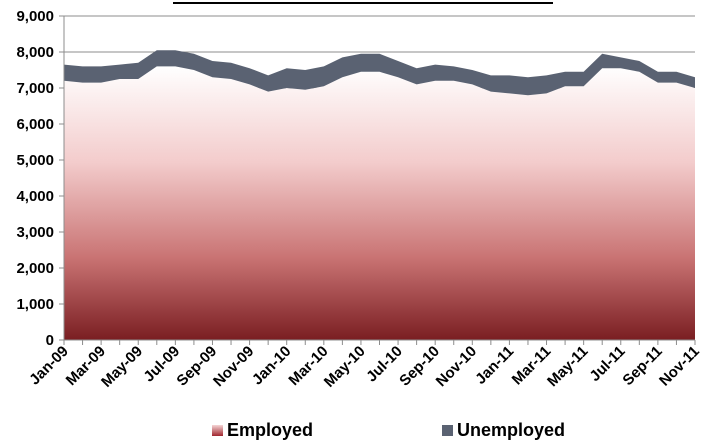 The image size is (711, 447). Describe the element at coordinates (511, 430) in the screenshot. I see `legend-label-unemployed: Unemployed` at that location.